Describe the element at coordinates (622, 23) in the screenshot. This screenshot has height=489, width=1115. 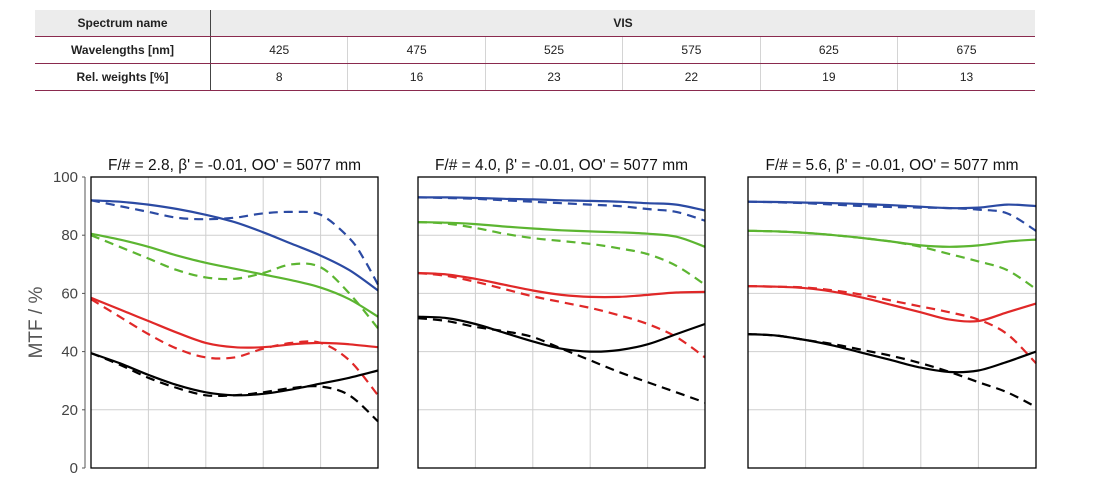
I see `spectrum-name-value: VIS` at that location.